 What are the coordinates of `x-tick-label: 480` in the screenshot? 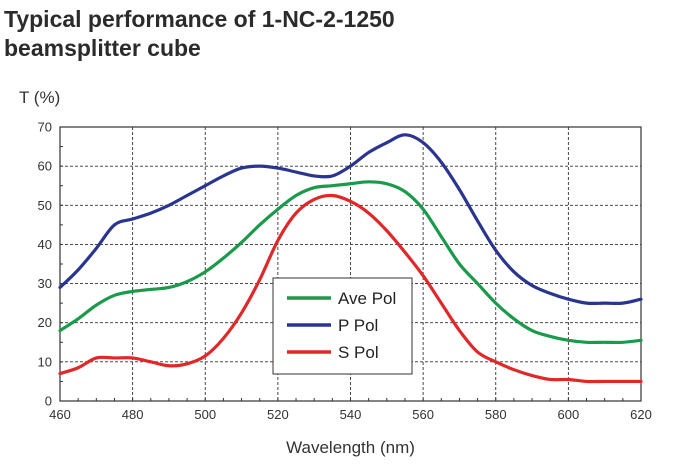 It's located at (133, 414).